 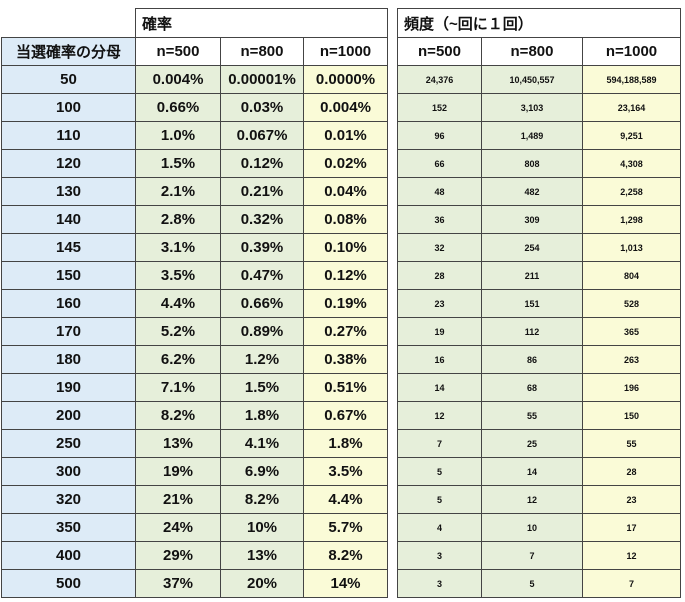 I want to click on probability-cell: 21%, so click(x=178, y=499).